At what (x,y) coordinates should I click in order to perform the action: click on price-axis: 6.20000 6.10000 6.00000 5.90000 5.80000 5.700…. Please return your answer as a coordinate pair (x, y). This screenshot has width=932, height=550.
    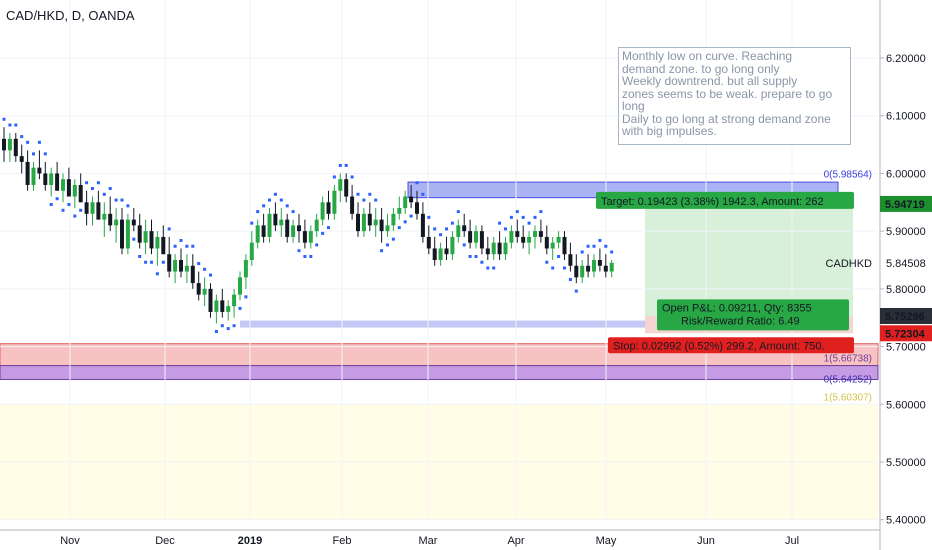
    Looking at the image, I should click on (905, 275).